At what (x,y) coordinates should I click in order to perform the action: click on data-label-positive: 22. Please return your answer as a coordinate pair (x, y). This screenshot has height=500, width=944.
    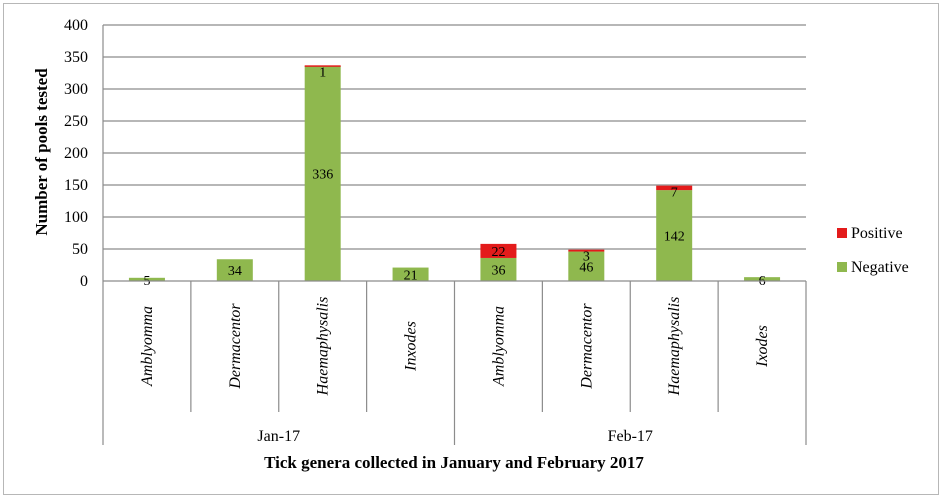
    Looking at the image, I should click on (498, 252).